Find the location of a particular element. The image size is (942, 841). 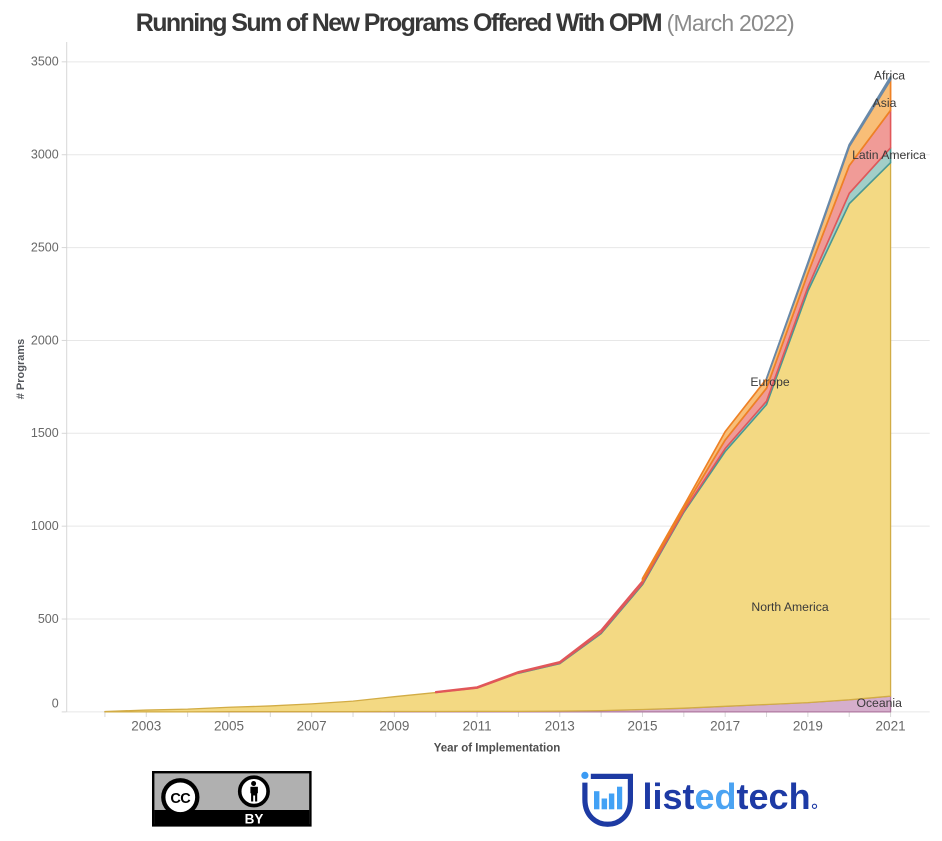

svg-text: 2011 is located at coordinates (477, 726).